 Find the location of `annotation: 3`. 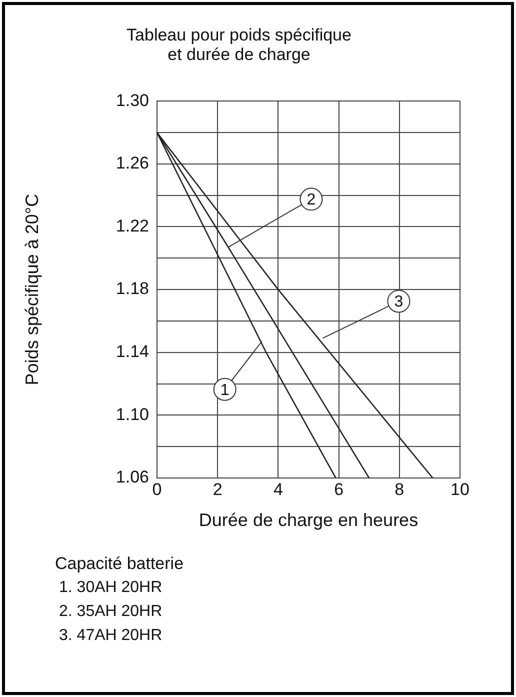

annotation: 3 is located at coordinates (399, 302).